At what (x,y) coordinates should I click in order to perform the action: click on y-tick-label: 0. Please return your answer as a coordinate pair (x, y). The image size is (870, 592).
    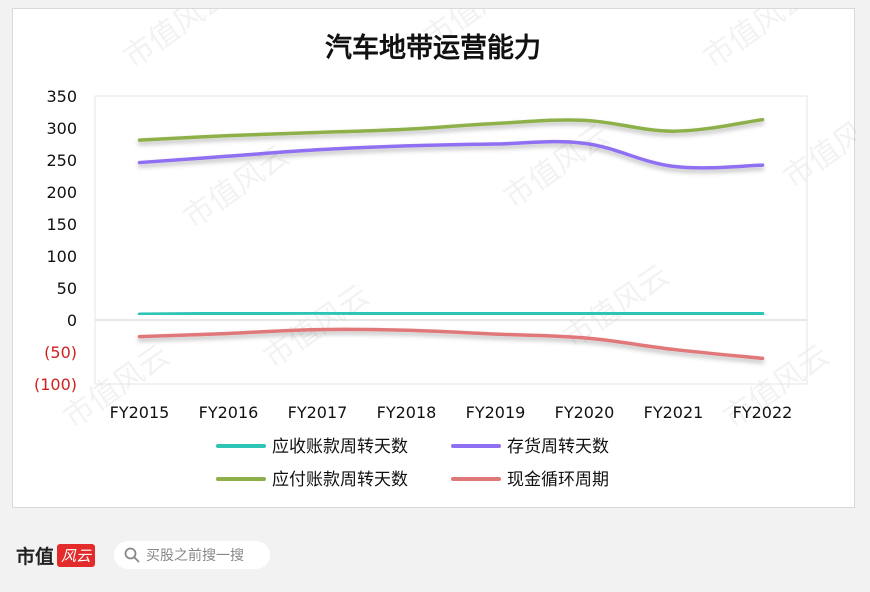
    Looking at the image, I should click on (72, 320).